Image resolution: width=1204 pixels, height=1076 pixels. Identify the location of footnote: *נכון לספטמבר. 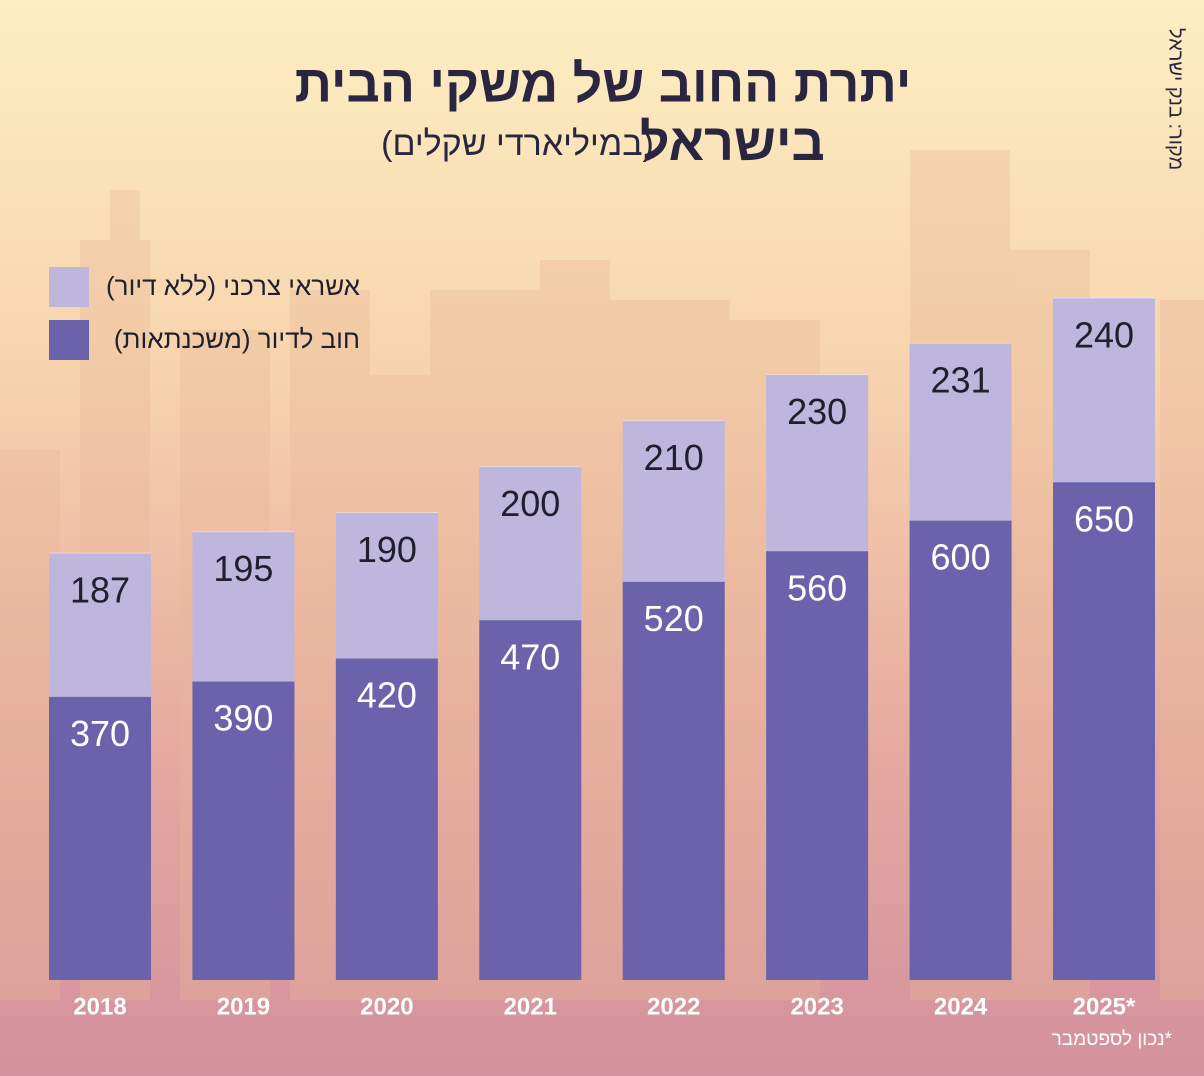
(1112, 1039).